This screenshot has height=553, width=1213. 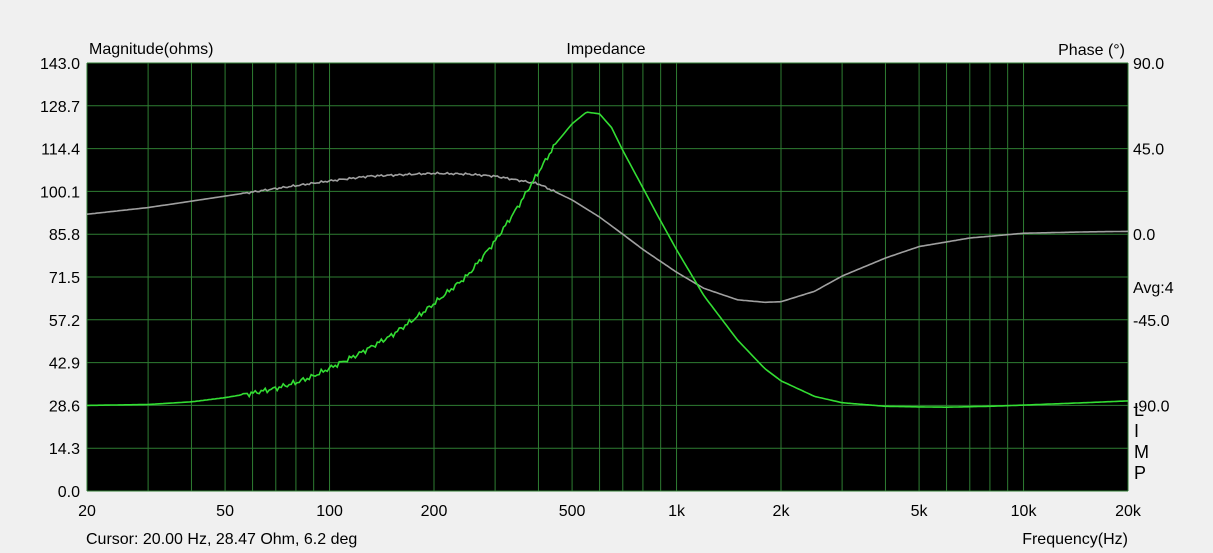 I want to click on x-tick-label: 20, so click(x=87, y=511).